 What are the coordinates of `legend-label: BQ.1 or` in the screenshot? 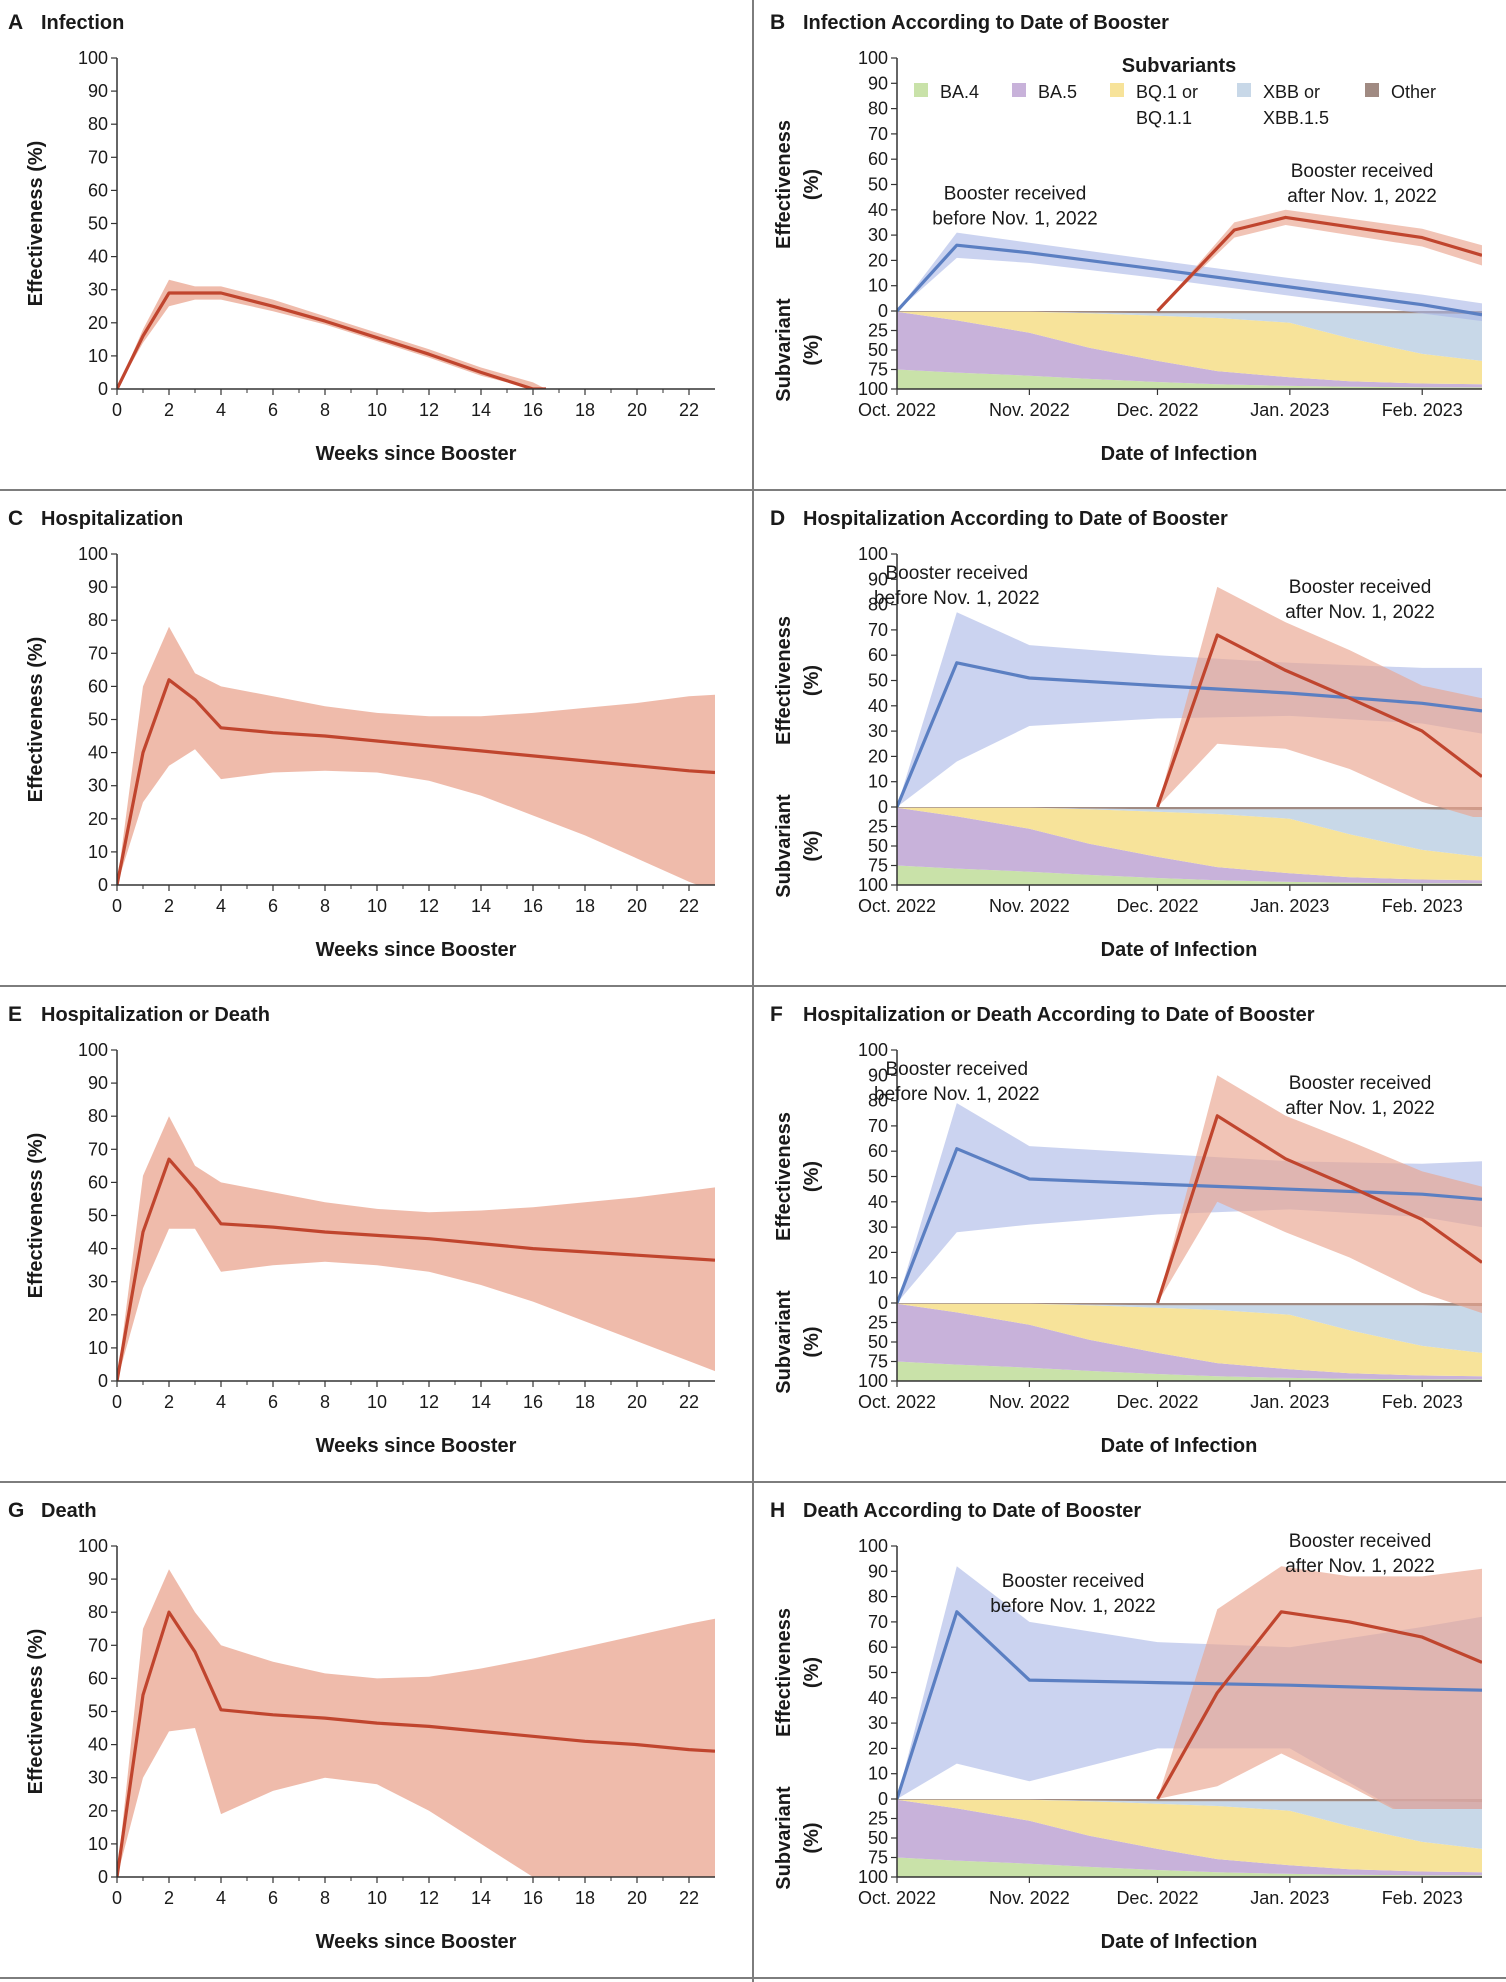 It's located at (1167, 92).